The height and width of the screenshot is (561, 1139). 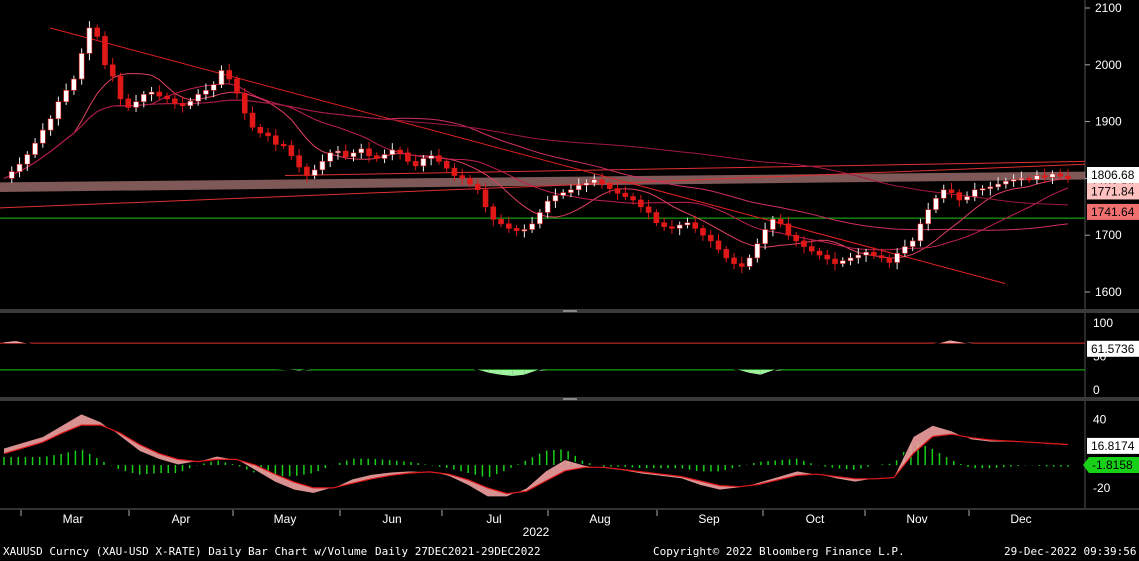 I want to click on hist-value-tag-bg, so click(x=1111, y=465).